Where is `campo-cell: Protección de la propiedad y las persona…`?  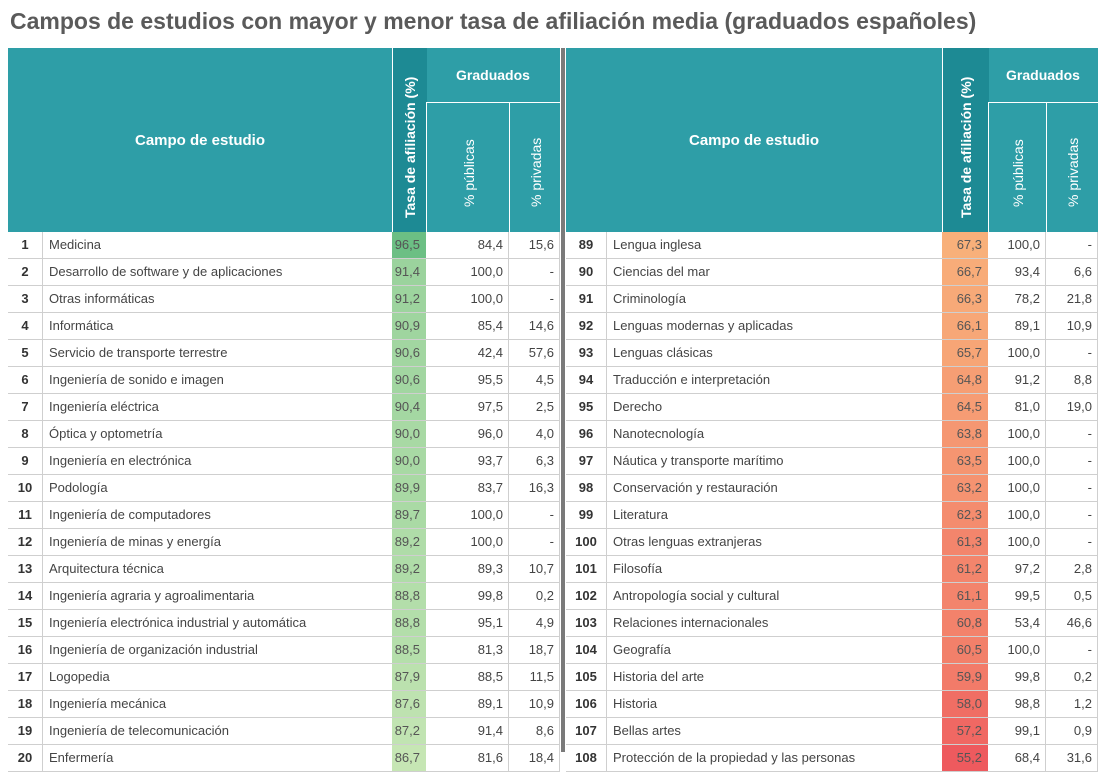 campo-cell: Protección de la propiedad y las persona… is located at coordinates (778, 758).